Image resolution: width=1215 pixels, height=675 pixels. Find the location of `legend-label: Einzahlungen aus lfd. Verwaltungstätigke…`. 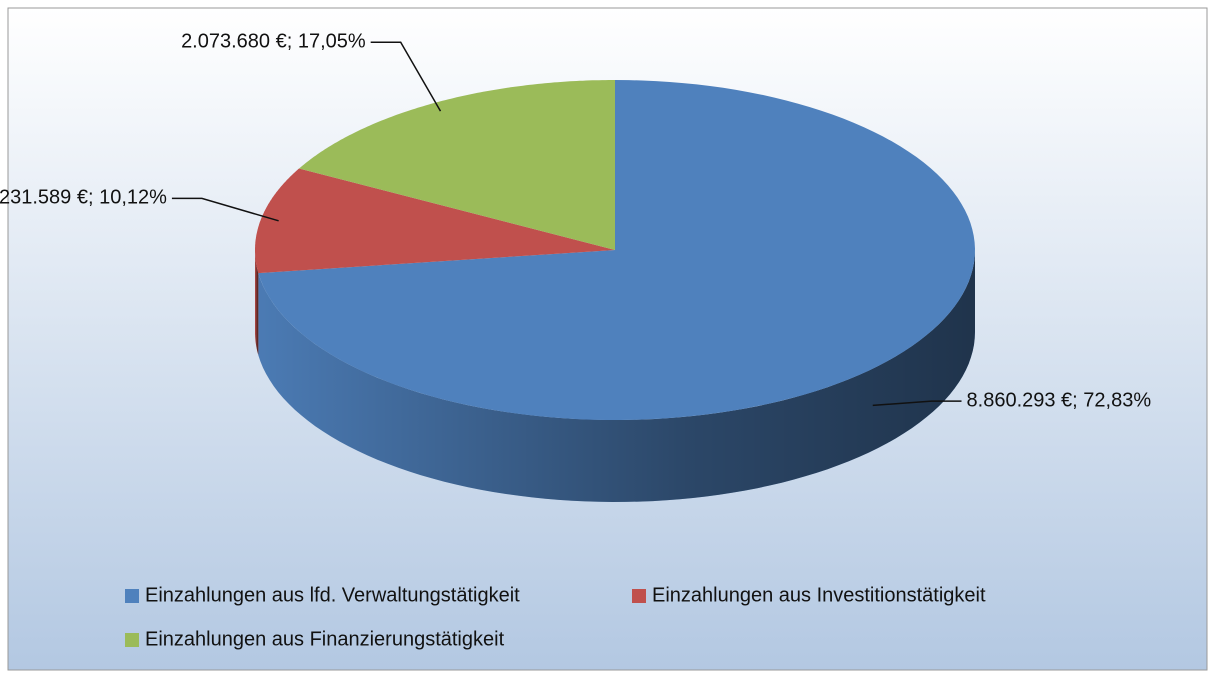

legend-label: Einzahlungen aus lfd. Verwaltungstätigke… is located at coordinates (332, 595).